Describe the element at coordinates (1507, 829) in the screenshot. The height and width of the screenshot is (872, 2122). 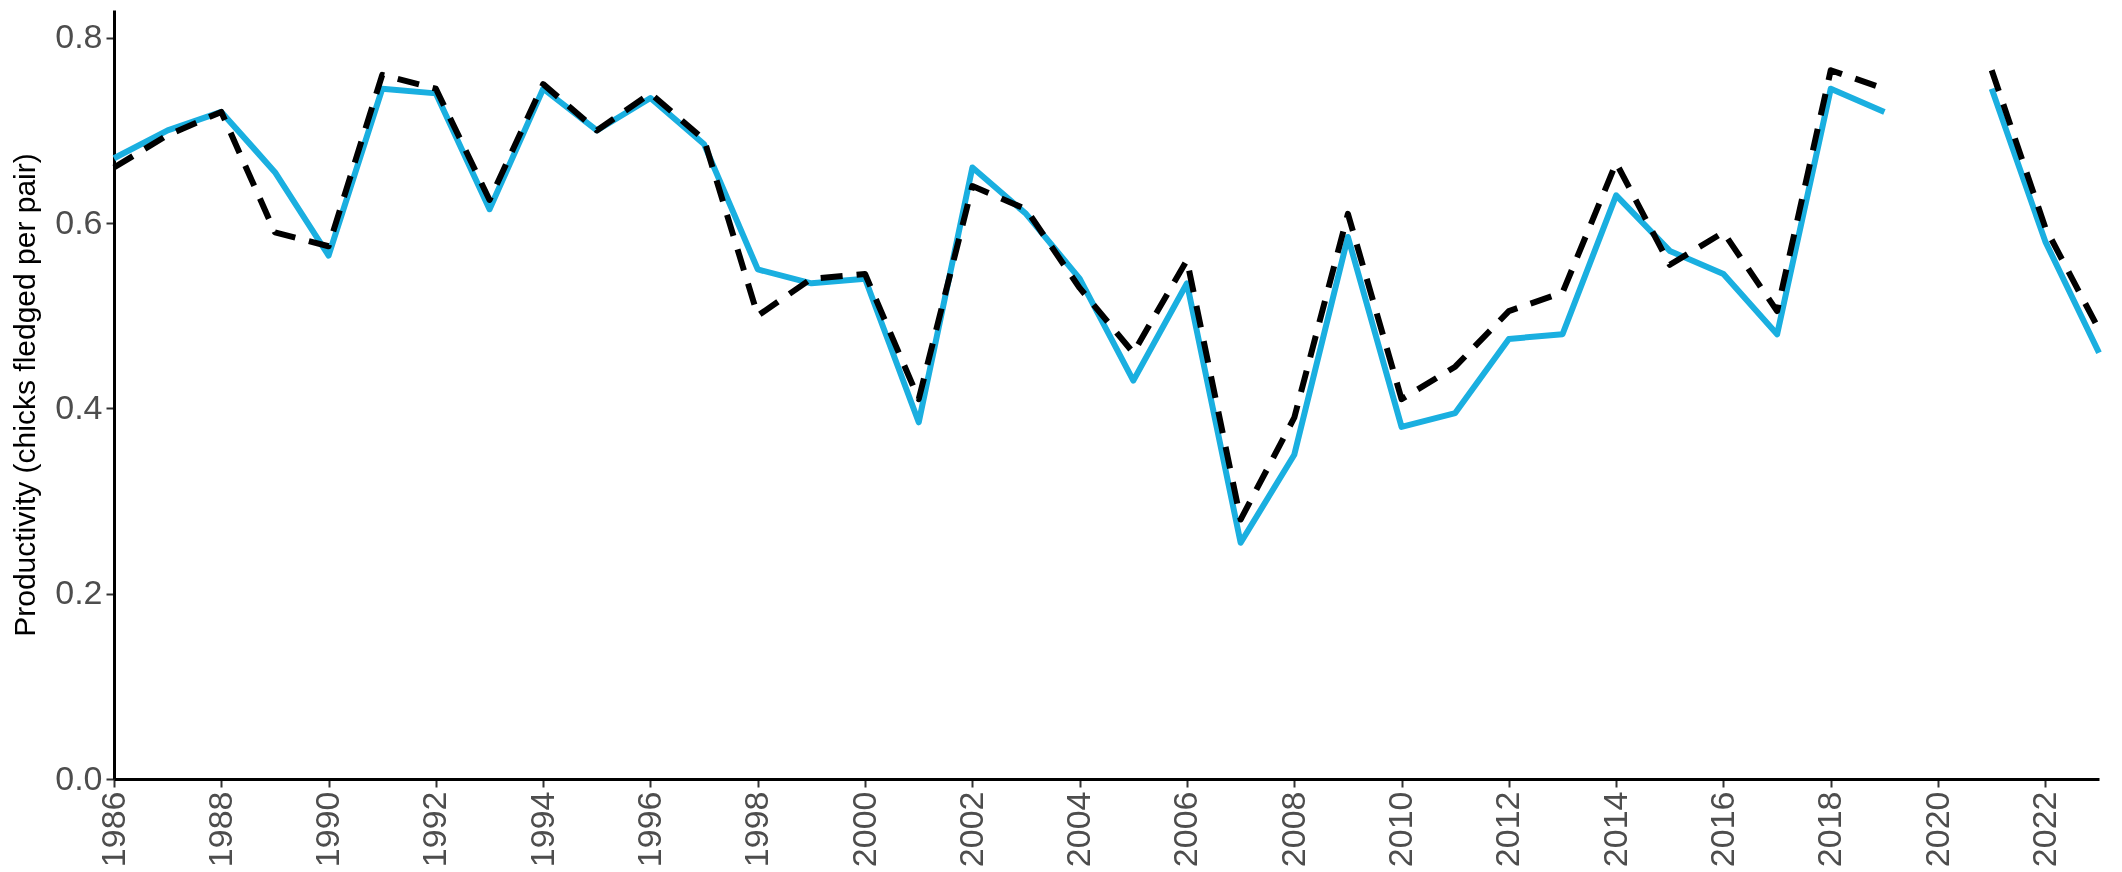
I see `x-tick-label: 2012` at that location.